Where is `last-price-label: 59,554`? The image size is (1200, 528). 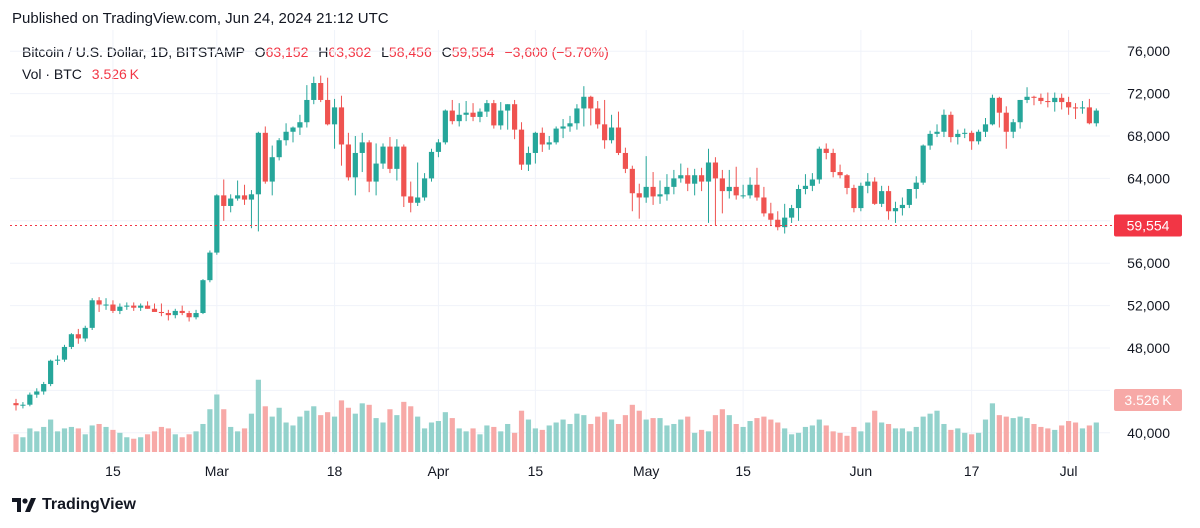
last-price-label: 59,554 is located at coordinates (1148, 226).